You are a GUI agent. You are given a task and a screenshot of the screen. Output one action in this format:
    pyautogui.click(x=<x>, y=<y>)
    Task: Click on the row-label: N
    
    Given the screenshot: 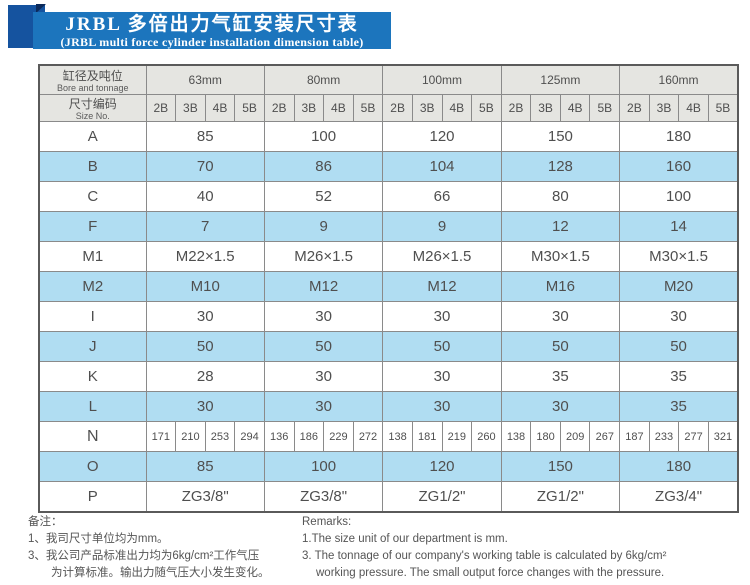 What is the action you would take?
    pyautogui.click(x=92, y=436)
    